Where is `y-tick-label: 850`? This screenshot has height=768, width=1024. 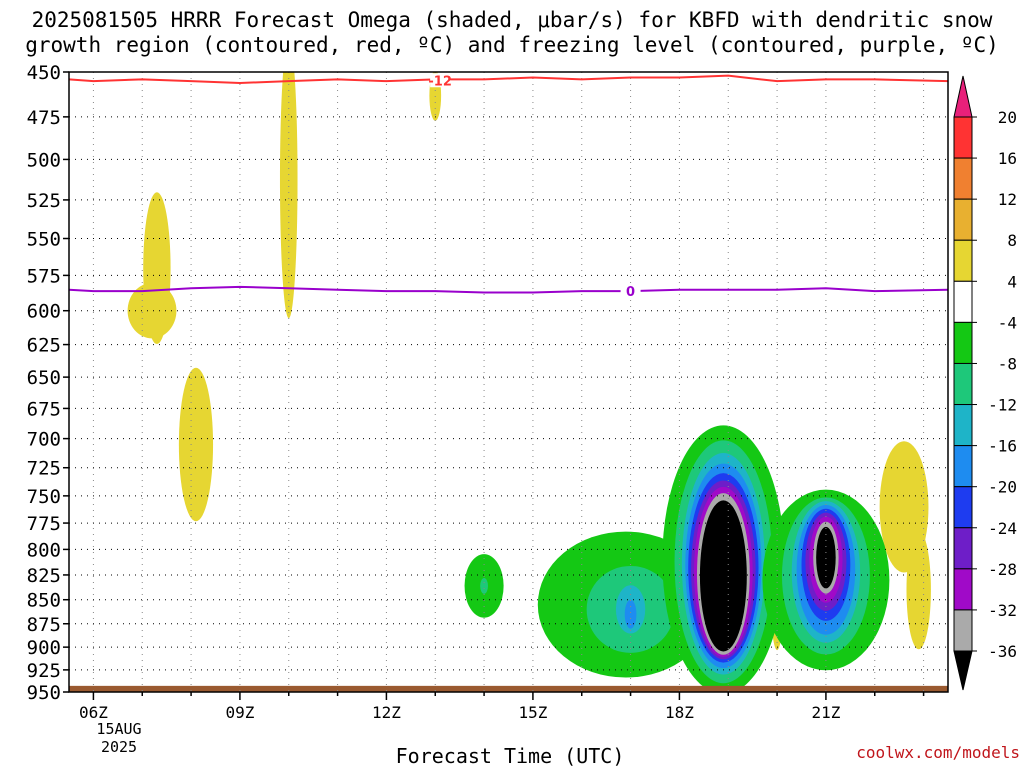
y-tick-label: 850 is located at coordinates (44, 601).